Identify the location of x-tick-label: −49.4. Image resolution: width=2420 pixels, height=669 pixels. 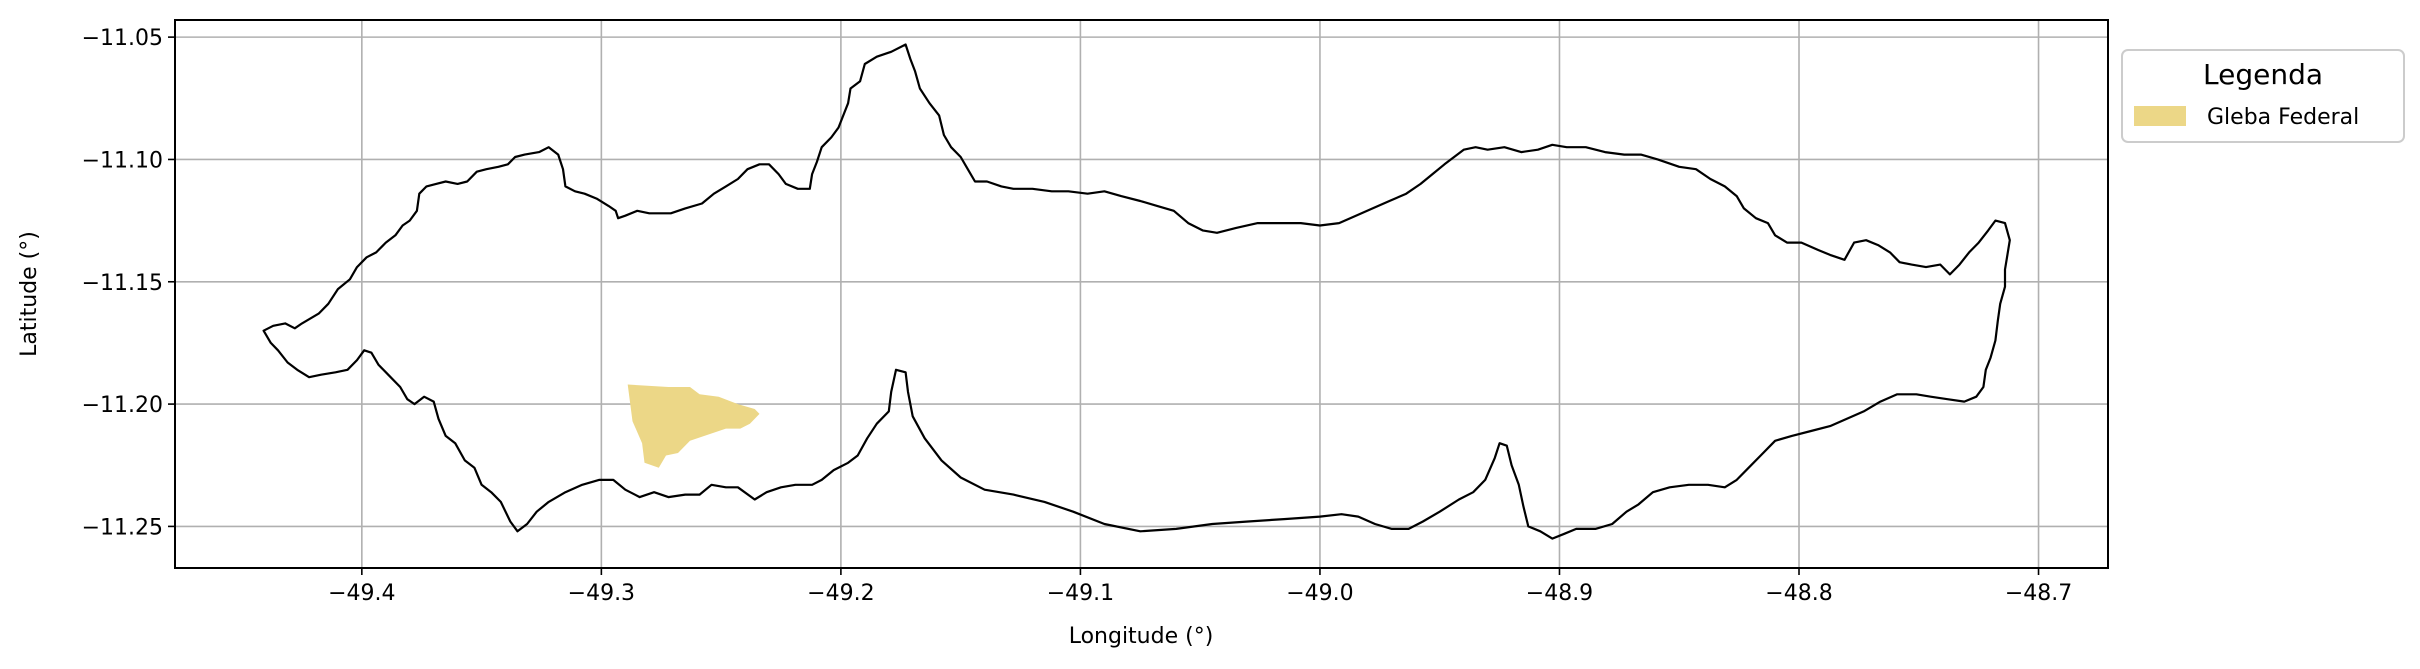
(361, 593).